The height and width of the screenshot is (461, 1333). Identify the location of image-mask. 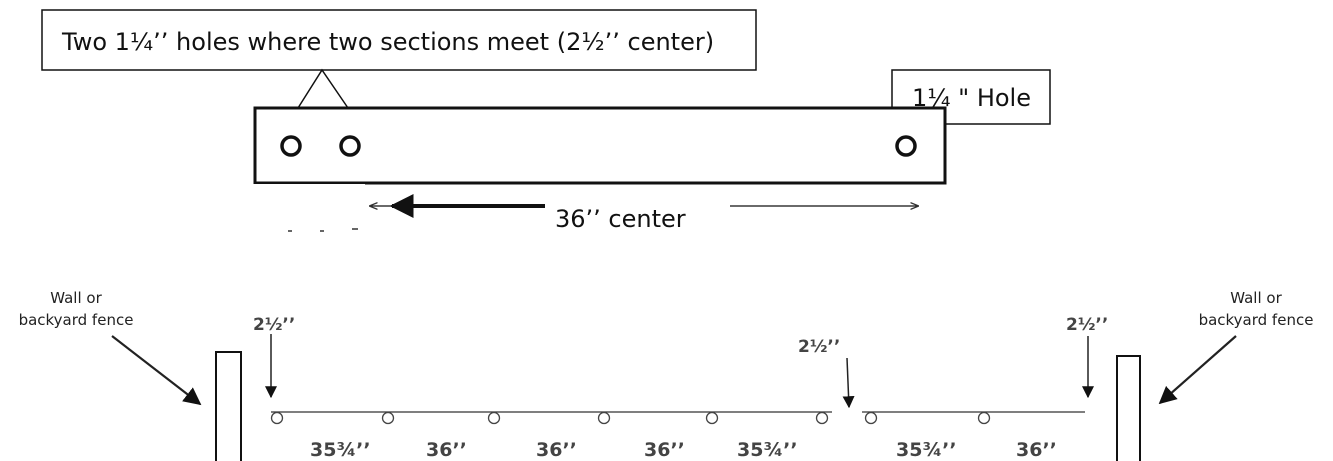
(295, 209).